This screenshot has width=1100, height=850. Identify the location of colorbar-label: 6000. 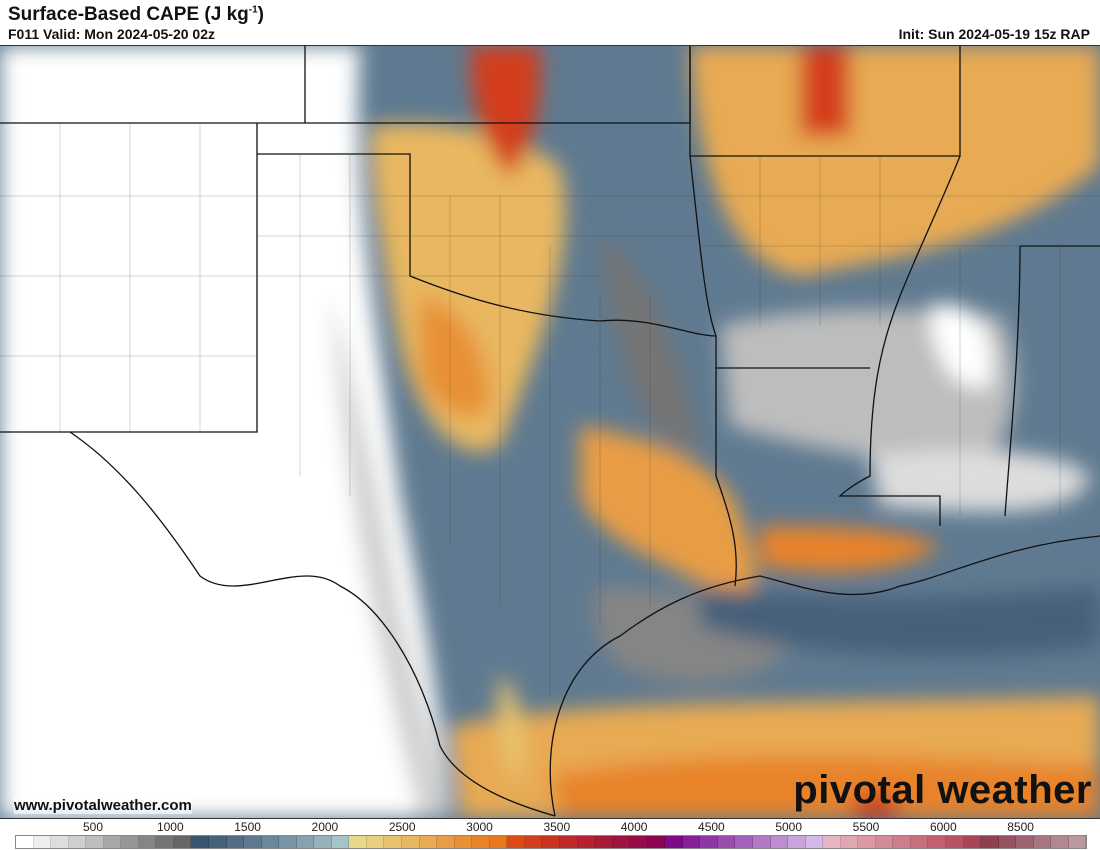
(943, 827).